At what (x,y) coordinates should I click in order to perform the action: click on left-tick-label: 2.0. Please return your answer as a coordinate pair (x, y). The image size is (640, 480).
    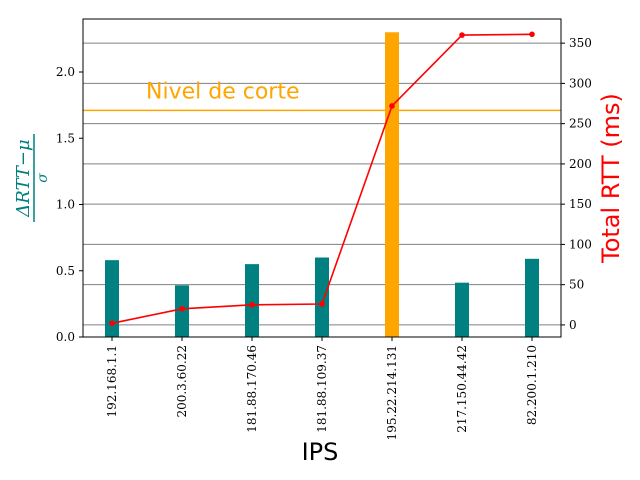
    Looking at the image, I should click on (65, 72).